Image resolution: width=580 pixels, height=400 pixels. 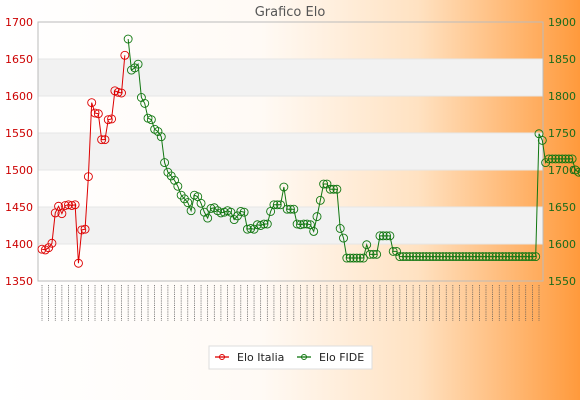 What do you see at coordinates (19, 96) in the screenshot?
I see `y-left-tick-label: 1600` at bounding box center [19, 96].